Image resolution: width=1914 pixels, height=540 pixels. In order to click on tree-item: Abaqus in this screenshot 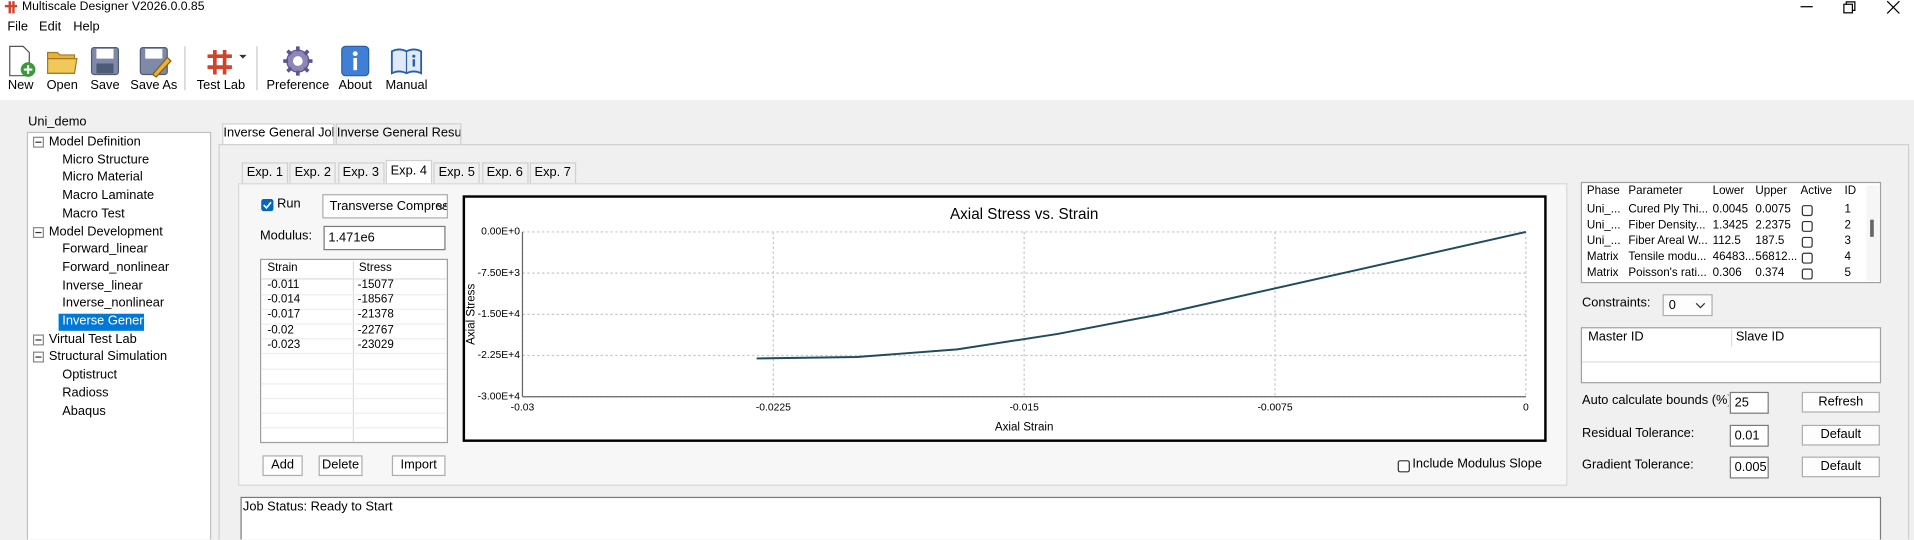, I will do `click(84, 411)`.